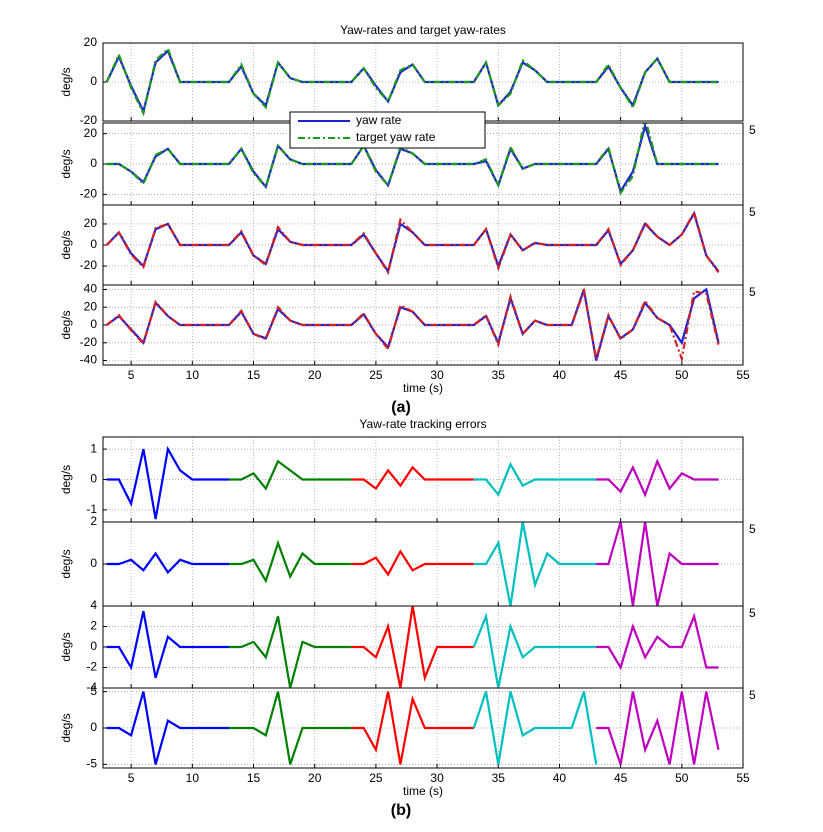  I want to click on y-tick-label: 1, so click(93, 448).